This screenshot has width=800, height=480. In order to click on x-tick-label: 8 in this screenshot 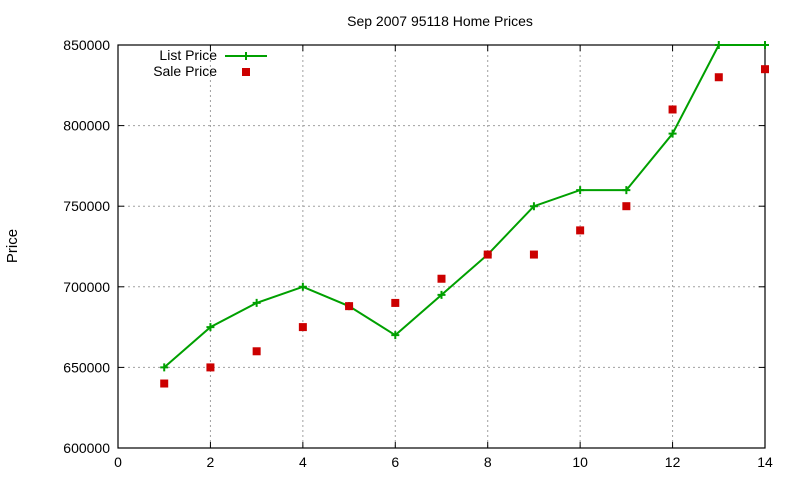, I will do `click(488, 462)`.